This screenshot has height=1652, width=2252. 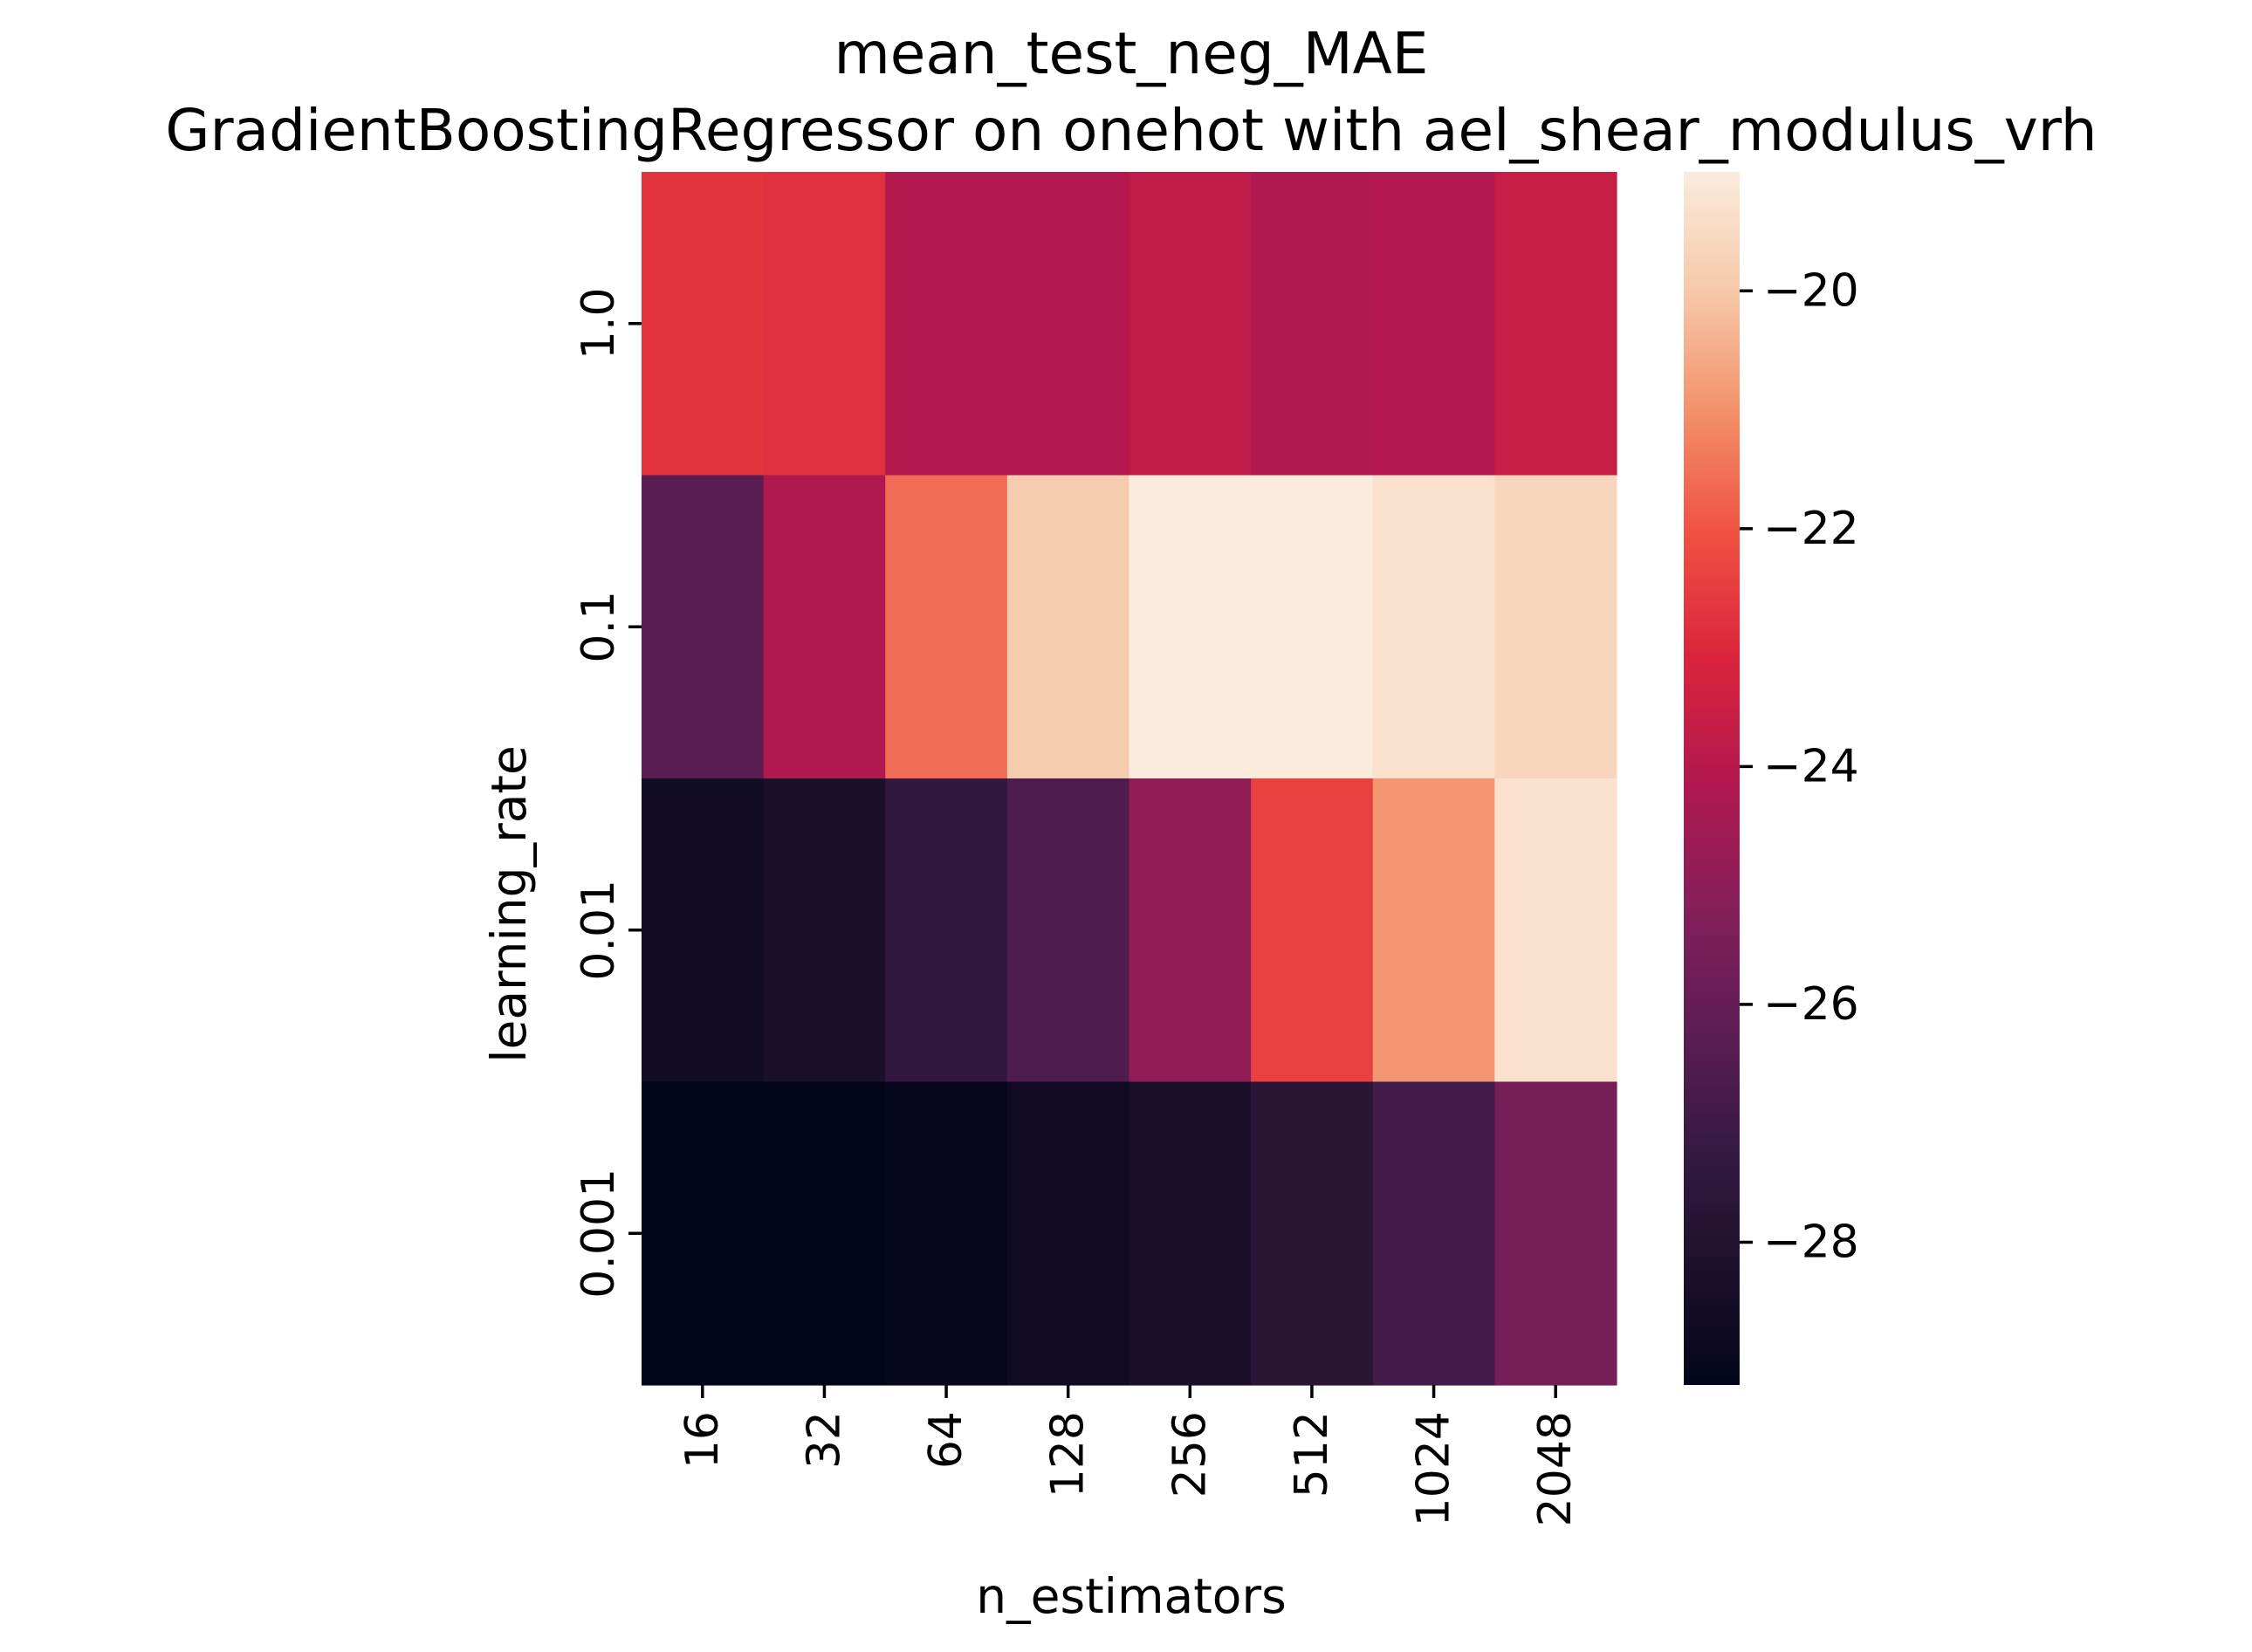 What do you see at coordinates (1811, 1004) in the screenshot?
I see `colorbar-tick-label: −26` at bounding box center [1811, 1004].